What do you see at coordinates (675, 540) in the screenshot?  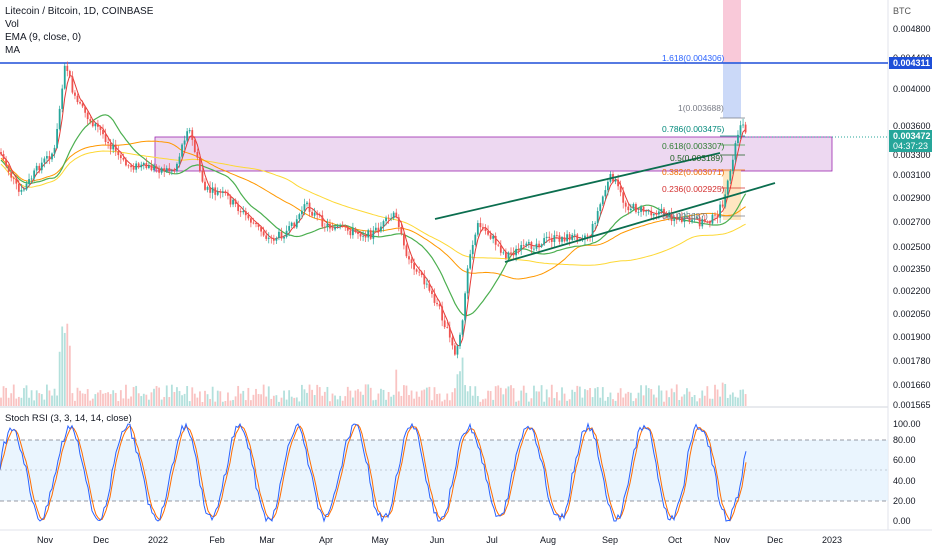 I see `time-tick-label: Oct` at bounding box center [675, 540].